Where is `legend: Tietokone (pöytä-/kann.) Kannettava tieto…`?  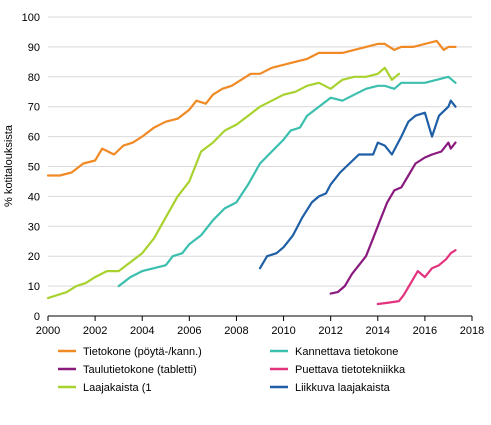 legend: Tietokone (pöytä-/kann.) Kannettava tieto… is located at coordinates (232, 370).